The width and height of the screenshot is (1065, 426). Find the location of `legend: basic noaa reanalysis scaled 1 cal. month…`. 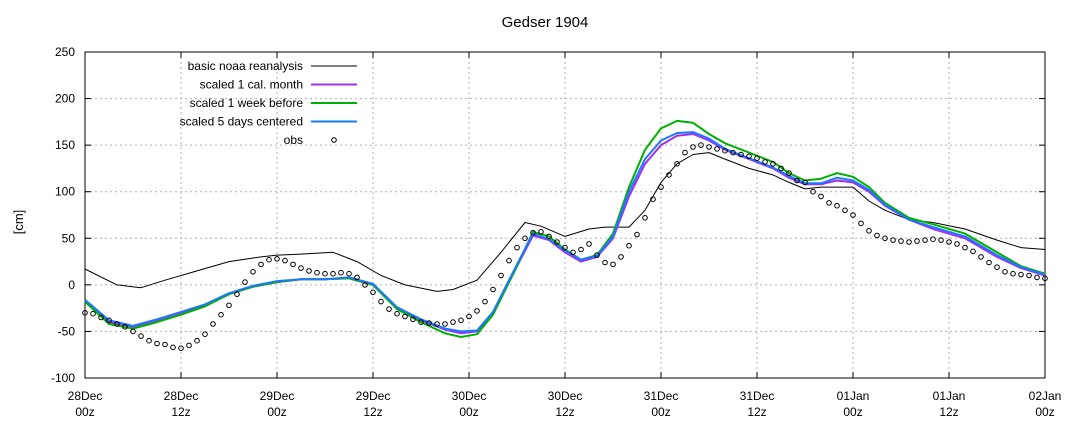

legend: basic noaa reanalysis scaled 1 cal. month… is located at coordinates (268, 103).